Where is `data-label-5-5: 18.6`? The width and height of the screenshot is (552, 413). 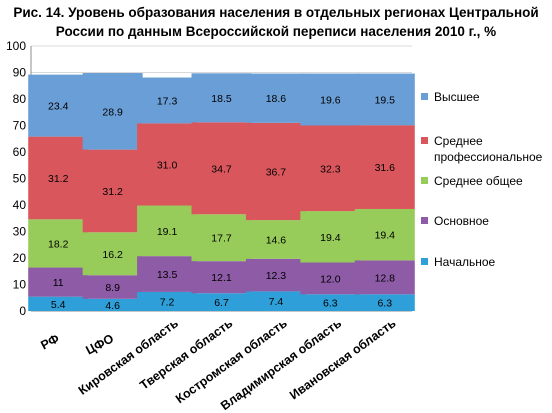 data-label-5-5: 18.6 is located at coordinates (276, 99).